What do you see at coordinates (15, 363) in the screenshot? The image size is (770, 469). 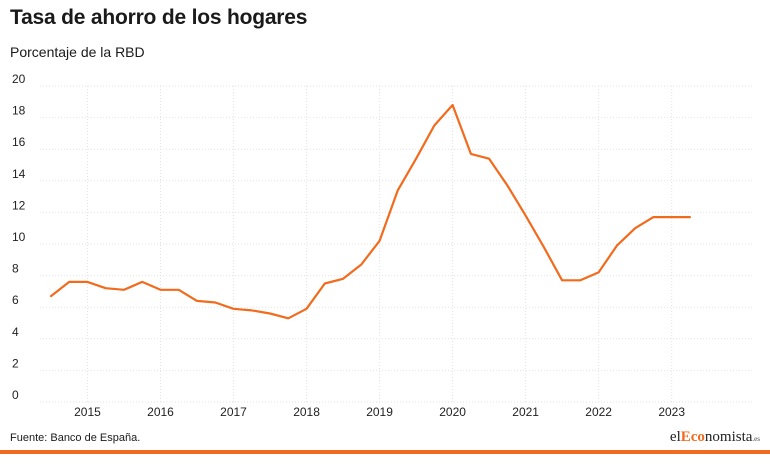 I see `y-tick-label: 2` at bounding box center [15, 363].